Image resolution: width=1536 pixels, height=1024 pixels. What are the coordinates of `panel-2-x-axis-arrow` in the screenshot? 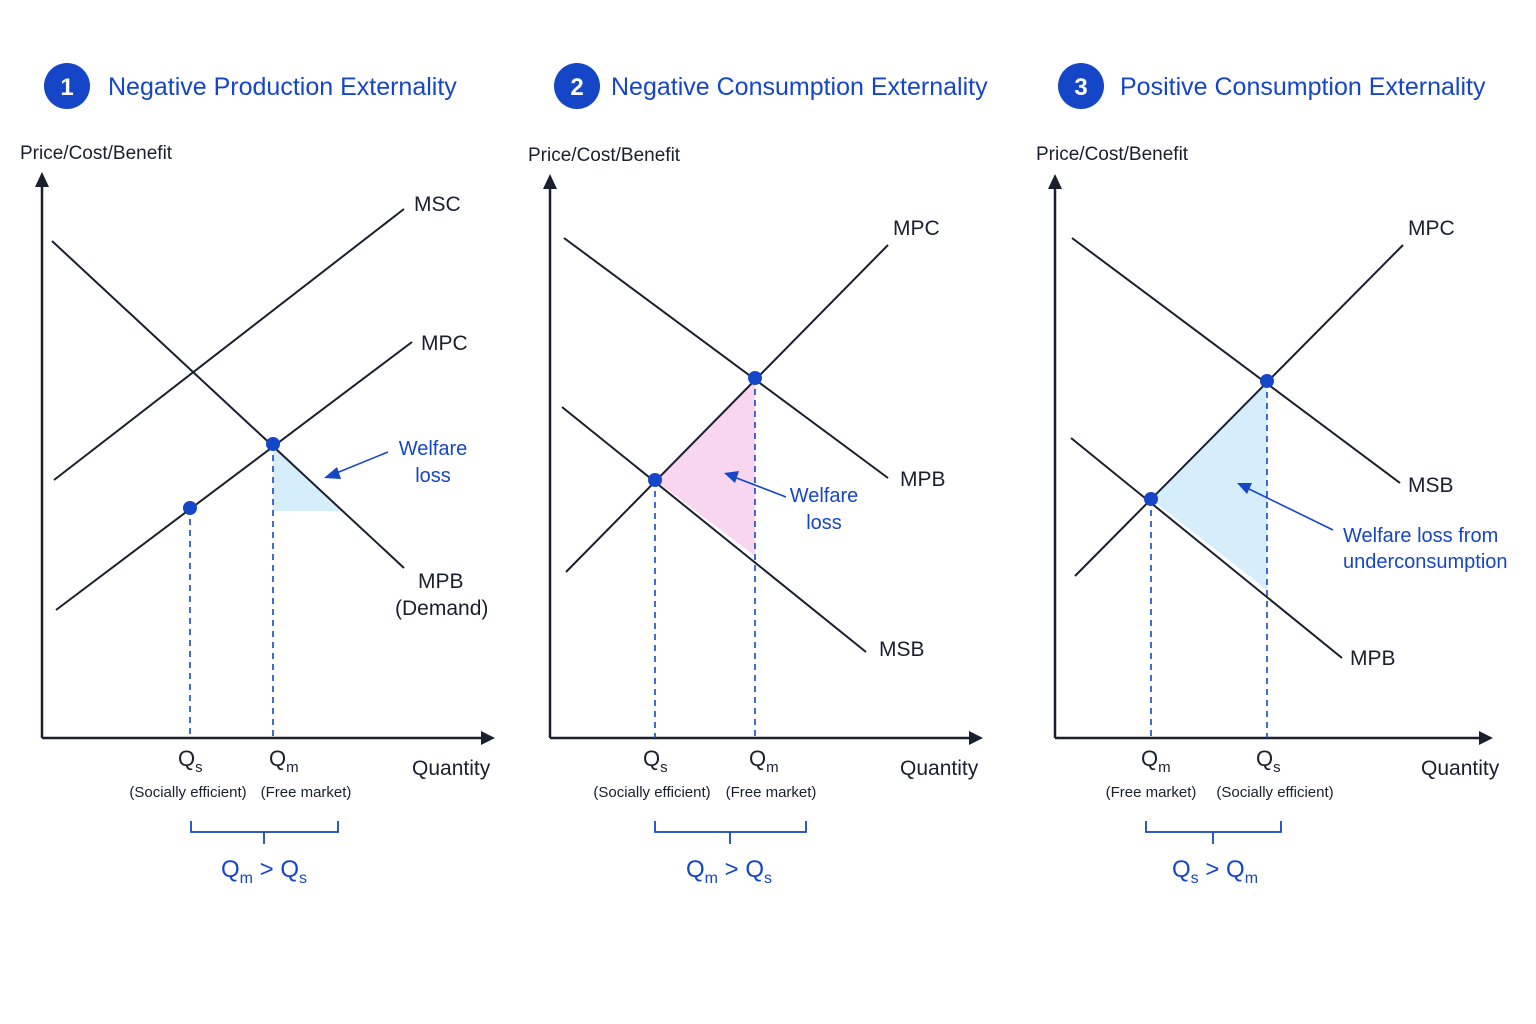 It's located at (976, 738).